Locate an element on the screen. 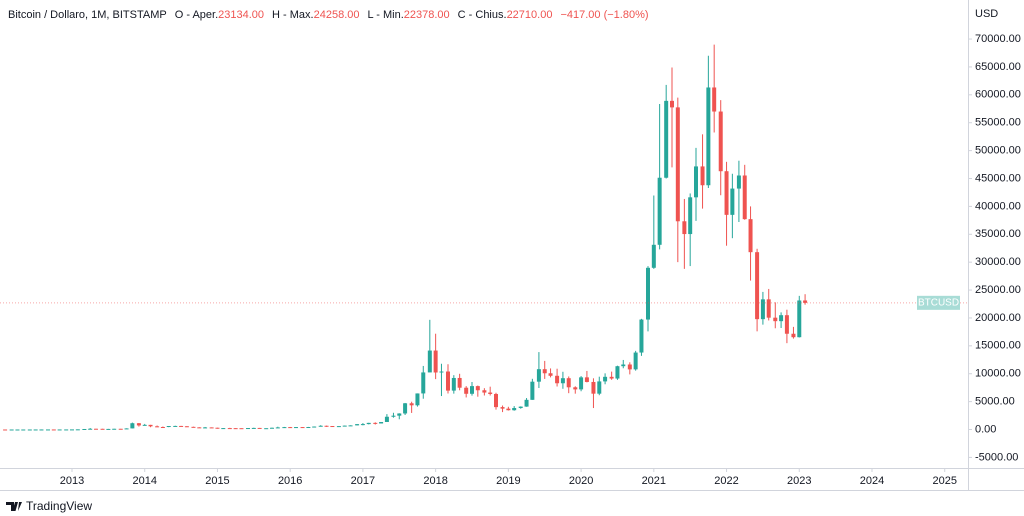 This screenshot has width=1024, height=516. last-label-box is located at coordinates (938, 302).